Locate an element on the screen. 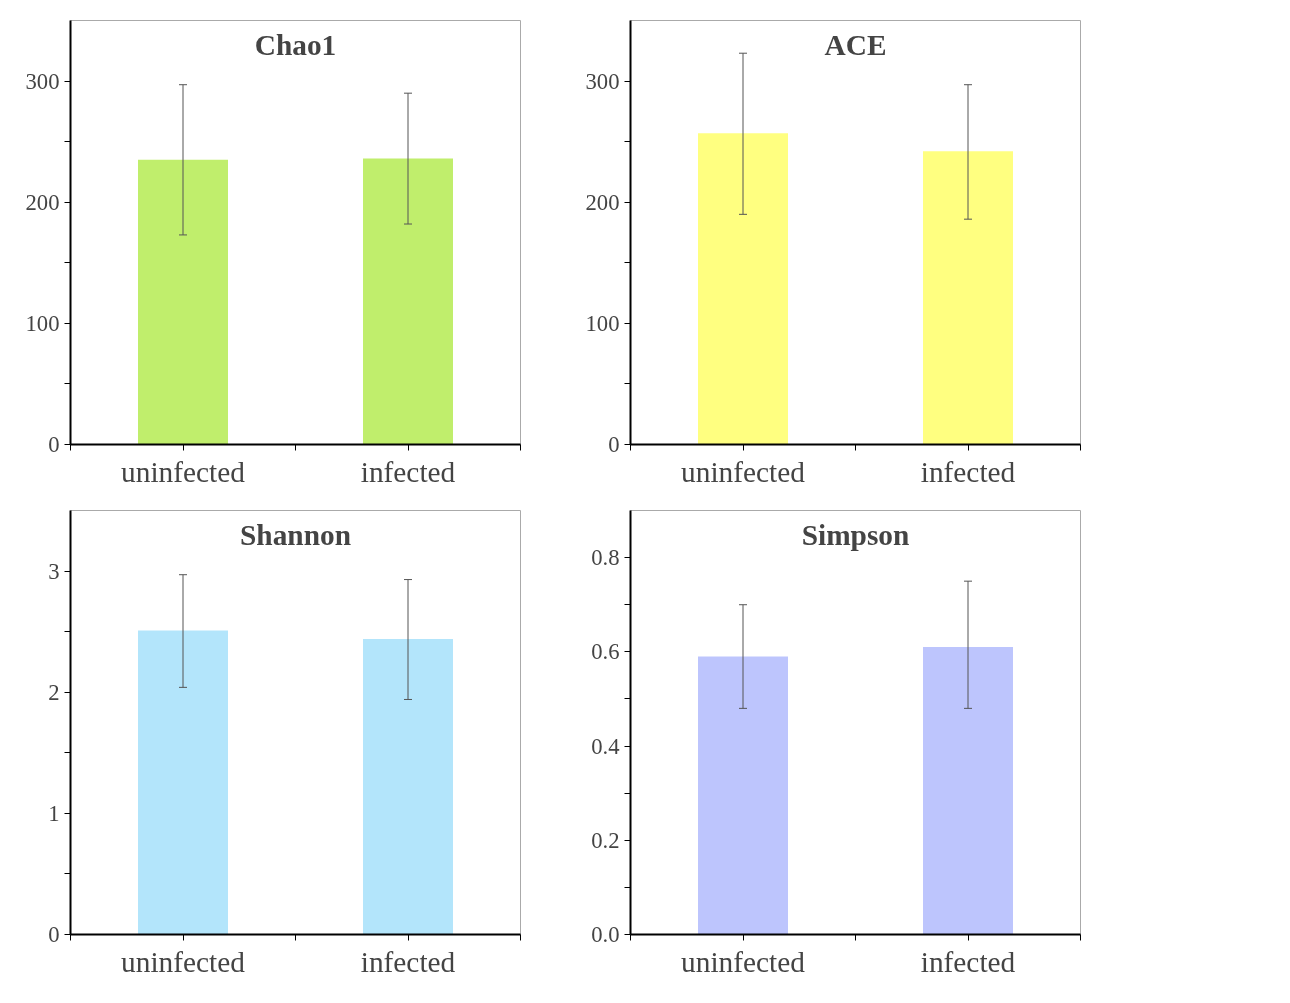 Image resolution: width=1290 pixels, height=1003 pixels. chart-title: Chao1 is located at coordinates (295, 44).